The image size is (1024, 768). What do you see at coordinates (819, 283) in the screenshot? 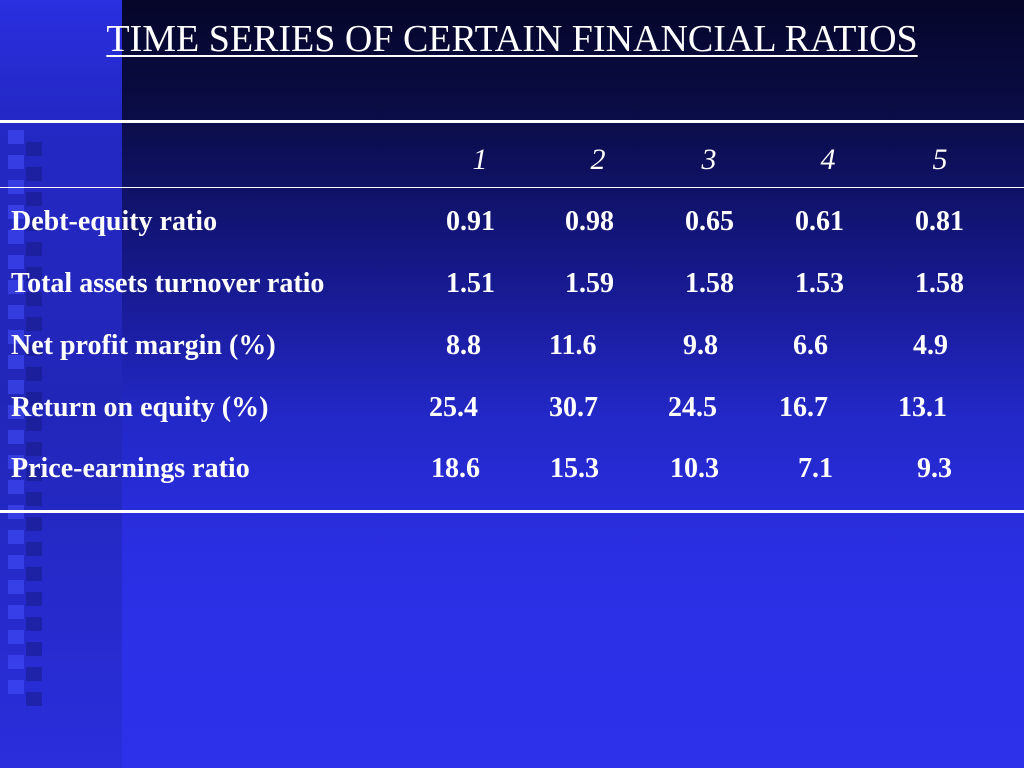
I see `table-cell: 1.53` at bounding box center [819, 283].